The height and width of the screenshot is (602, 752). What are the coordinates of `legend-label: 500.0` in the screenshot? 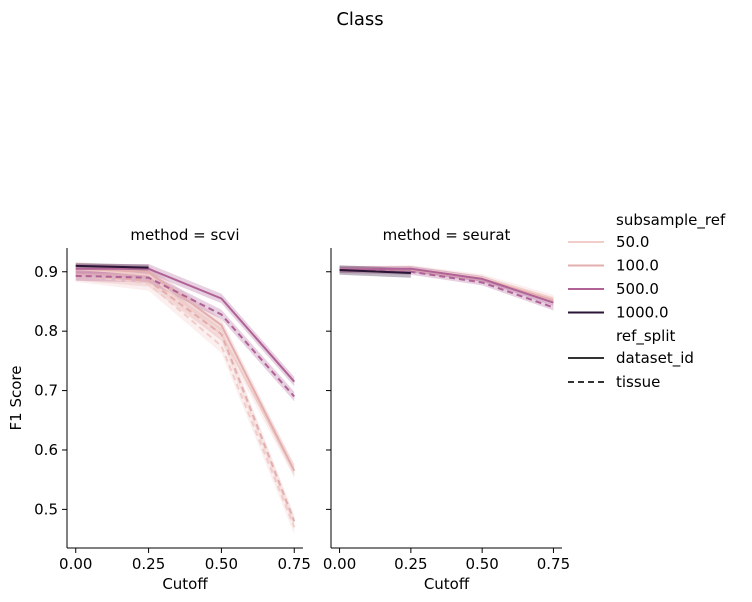 It's located at (637, 289).